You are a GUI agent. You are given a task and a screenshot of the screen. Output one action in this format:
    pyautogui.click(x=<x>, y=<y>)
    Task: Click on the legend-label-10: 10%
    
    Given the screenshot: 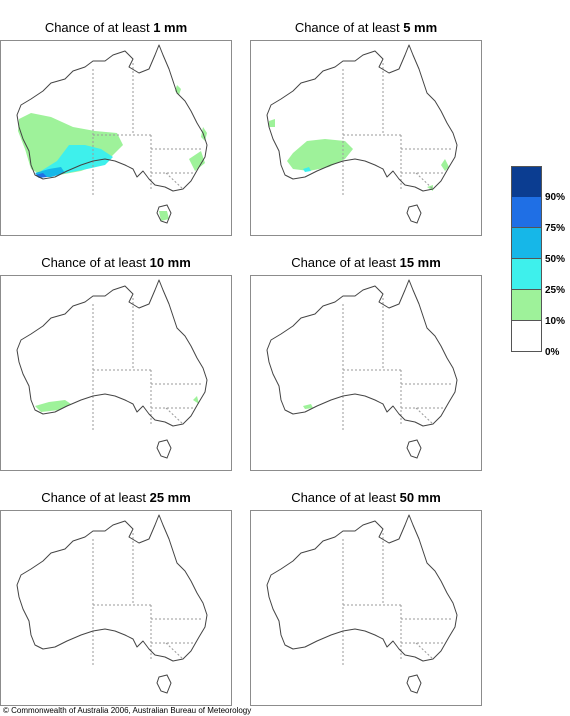 What is the action you would take?
    pyautogui.click(x=555, y=321)
    